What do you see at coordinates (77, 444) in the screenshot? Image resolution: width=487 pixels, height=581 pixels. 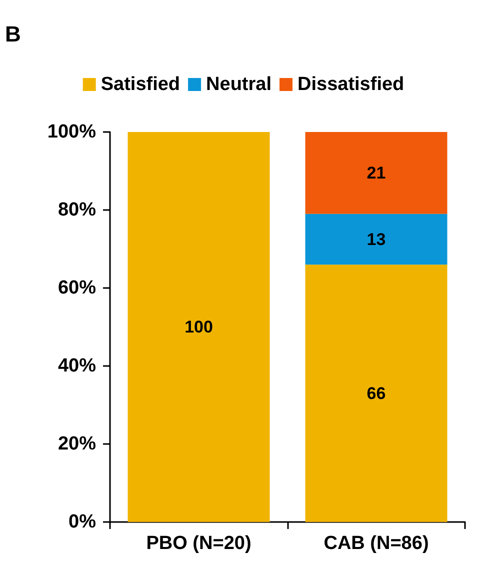 I see `y-tick-label: 20%` at bounding box center [77, 444].